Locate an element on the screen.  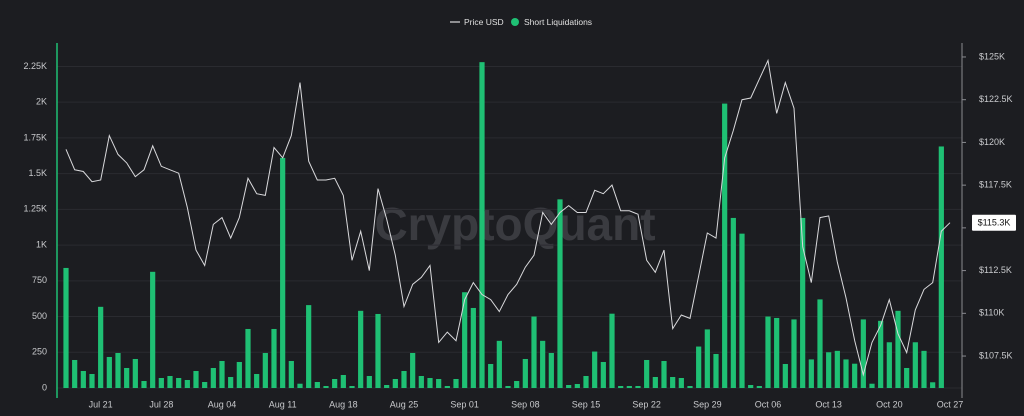
legend-label: Short Liquidations is located at coordinates (558, 22).